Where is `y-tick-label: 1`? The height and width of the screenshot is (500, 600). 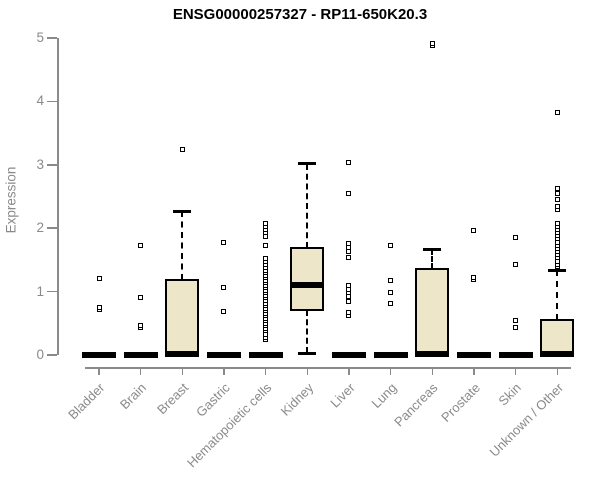 y-tick-label: 1 is located at coordinates (40, 291).